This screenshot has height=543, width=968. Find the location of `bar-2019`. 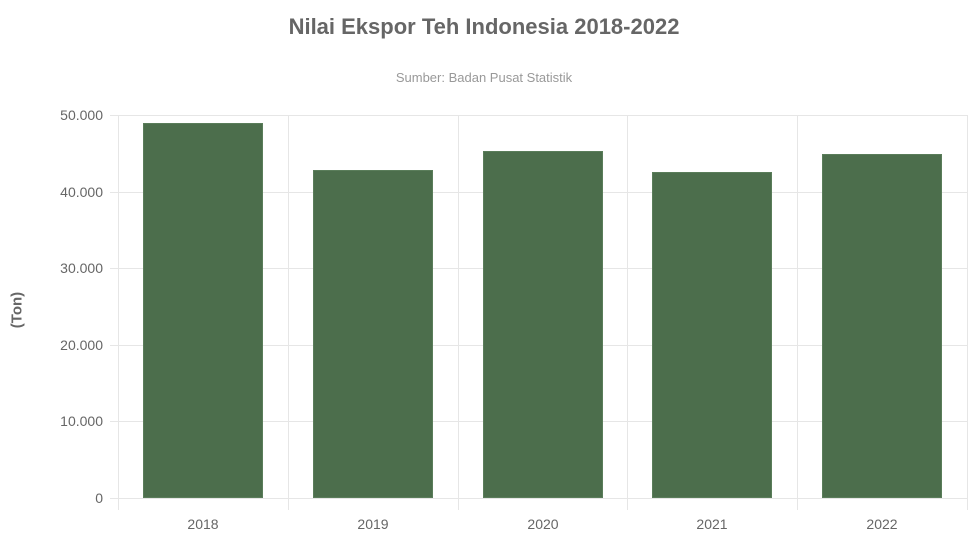

bar-2019 is located at coordinates (373, 334).